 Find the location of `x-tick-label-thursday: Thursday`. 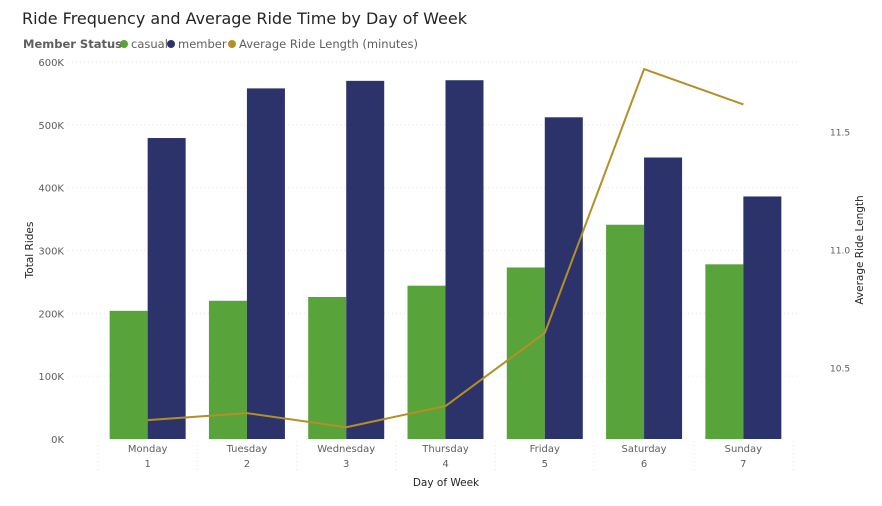

x-tick-label-thursday: Thursday is located at coordinates (445, 449).